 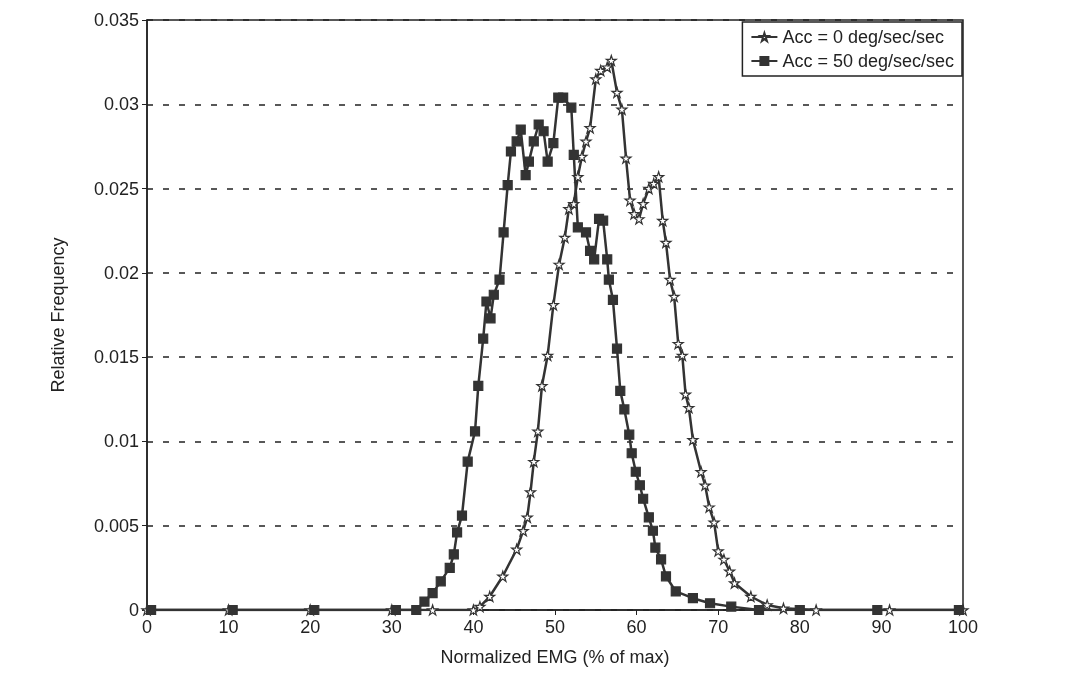 What do you see at coordinates (116, 20) in the screenshot?
I see `y-tick-label: 0.035` at bounding box center [116, 20].